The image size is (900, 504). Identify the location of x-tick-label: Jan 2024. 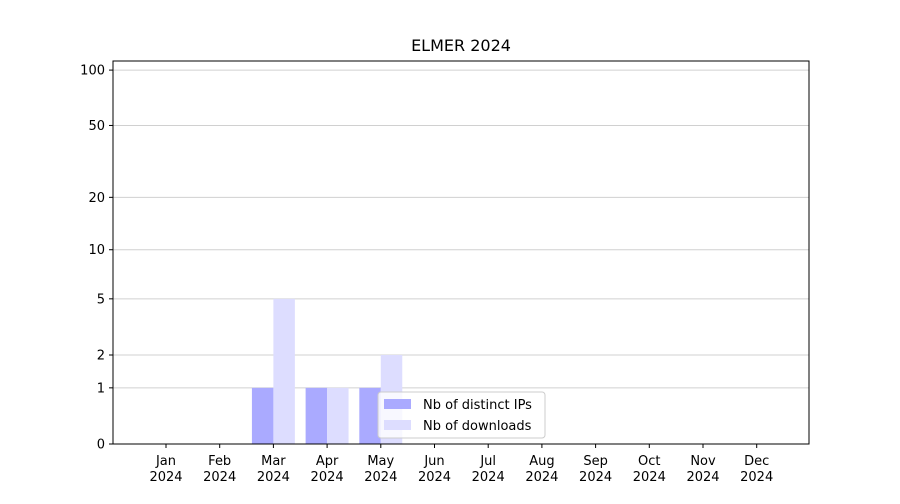
(165, 469).